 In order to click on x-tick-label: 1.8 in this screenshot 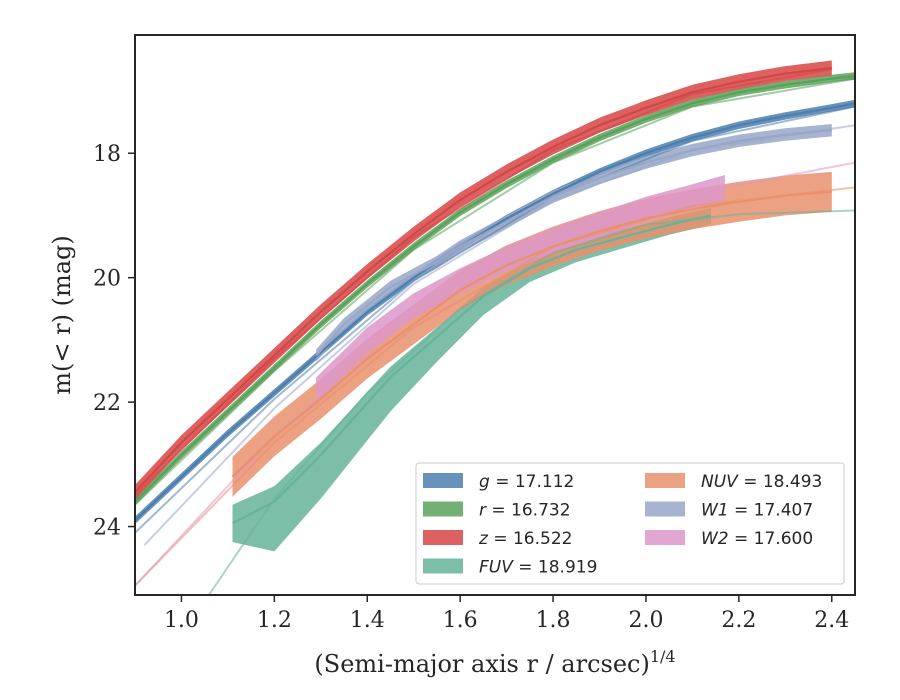, I will do `click(553, 620)`.